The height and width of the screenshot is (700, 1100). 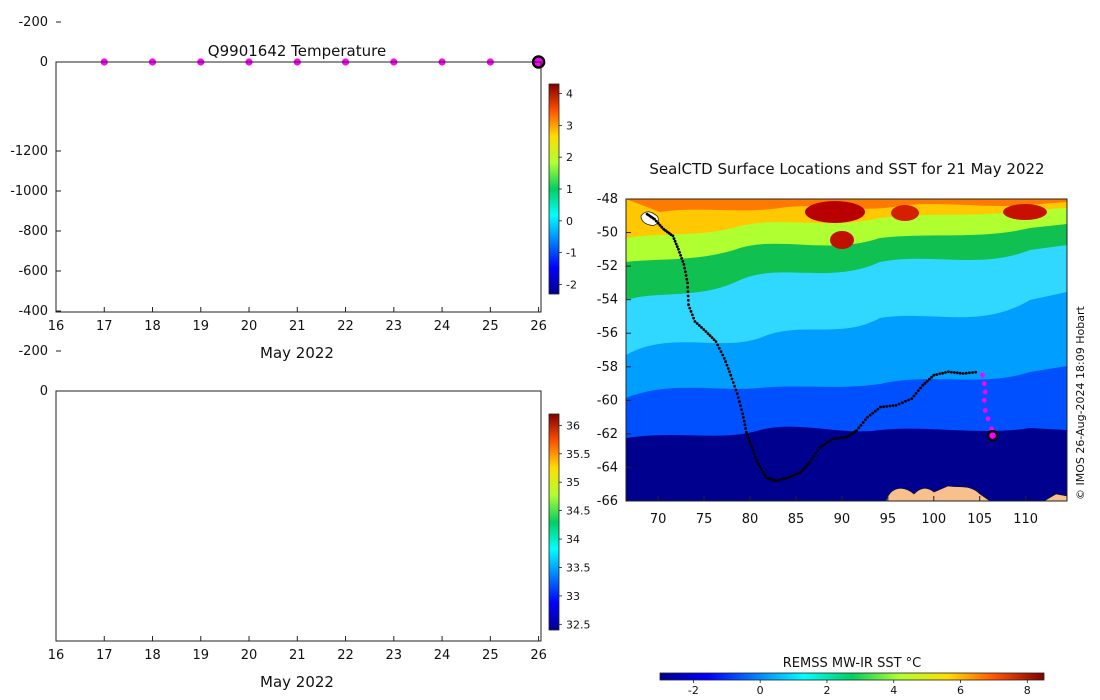 What do you see at coordinates (852, 676) in the screenshot?
I see `sst-colorbar` at bounding box center [852, 676].